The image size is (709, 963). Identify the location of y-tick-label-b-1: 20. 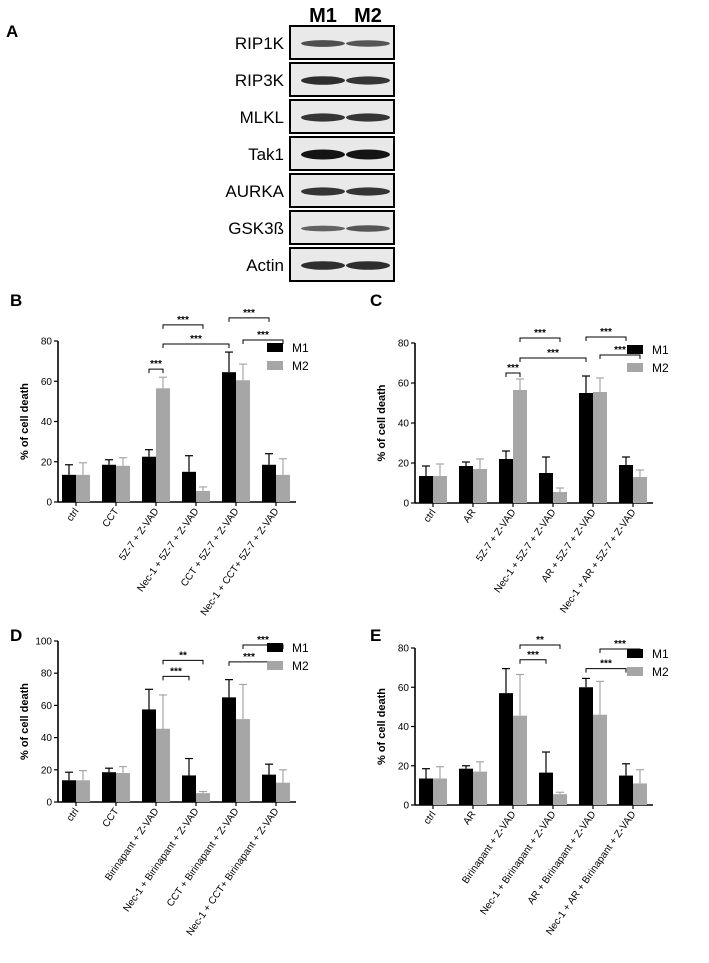
(47, 462).